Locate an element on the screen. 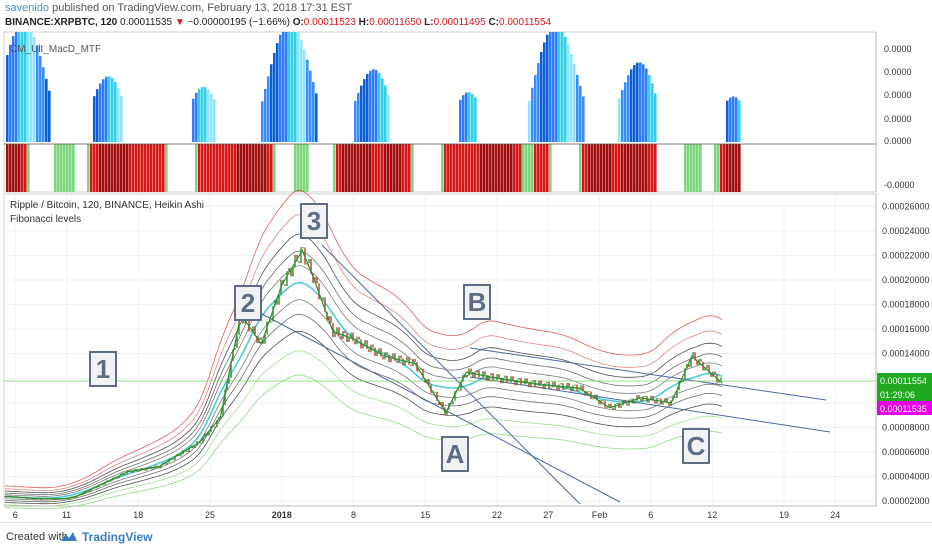 This screenshot has width=932, height=550. trend-line is located at coordinates (650, 404).